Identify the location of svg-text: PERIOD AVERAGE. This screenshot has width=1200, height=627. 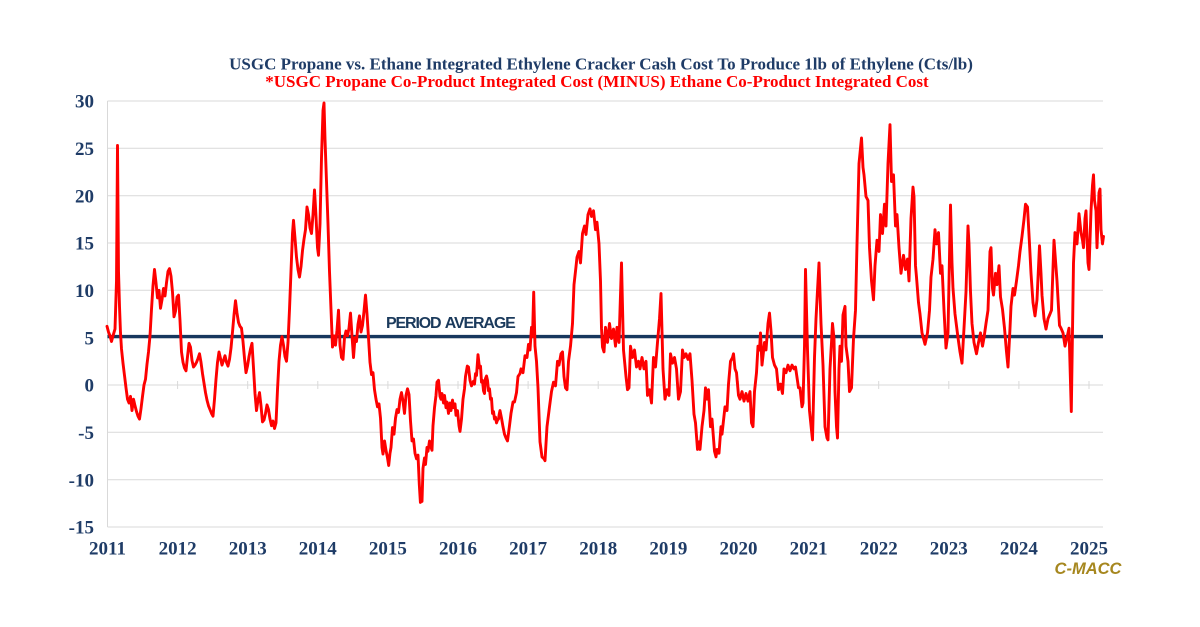
(451, 323).